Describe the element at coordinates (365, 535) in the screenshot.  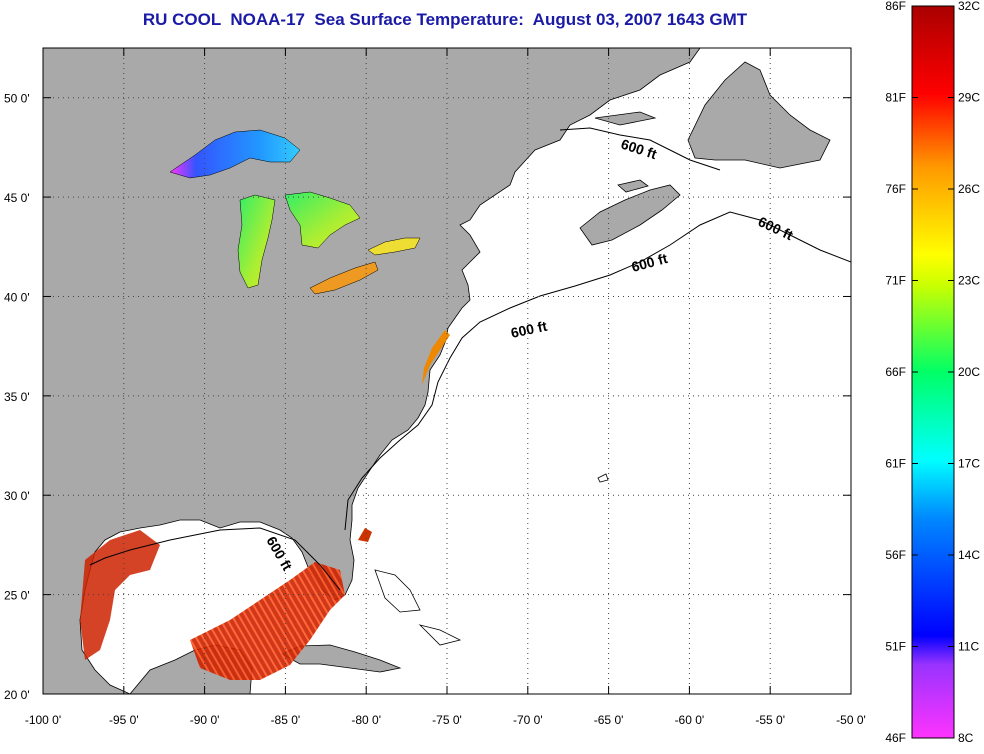
I see `atlantic-sst-patch` at that location.